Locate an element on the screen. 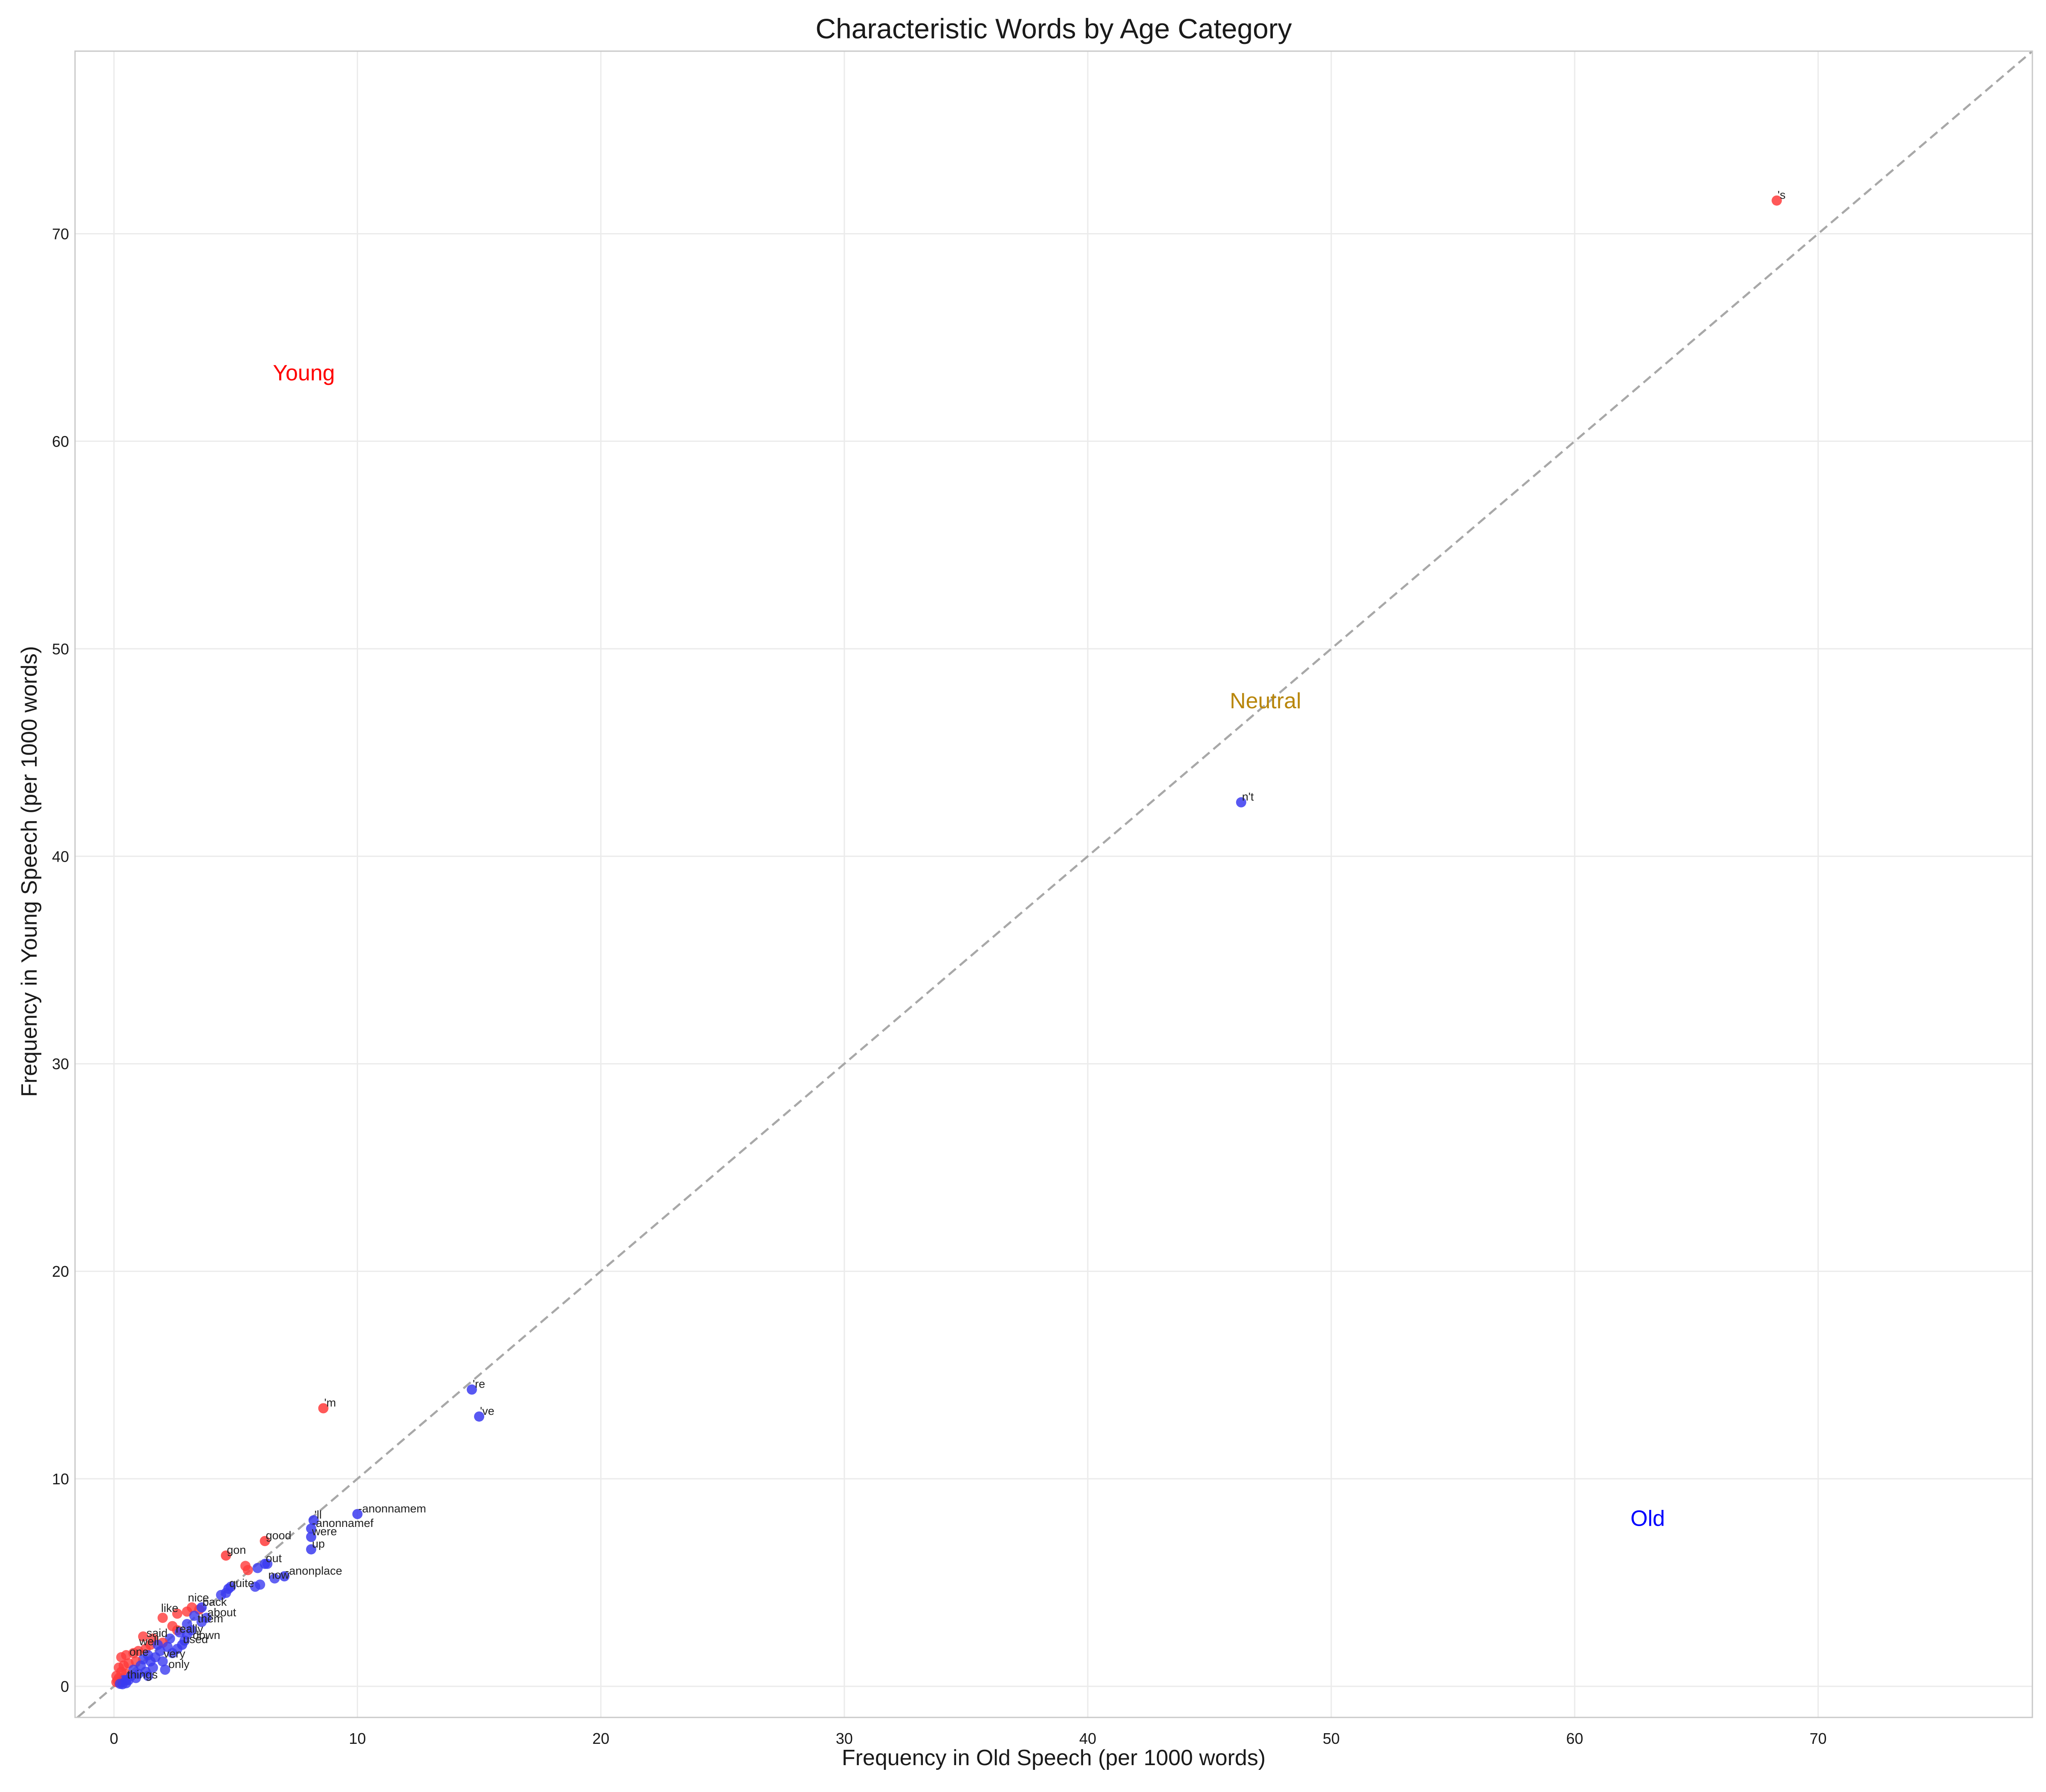 This screenshot has width=2046, height=1792. point-label: really is located at coordinates (190, 1628).